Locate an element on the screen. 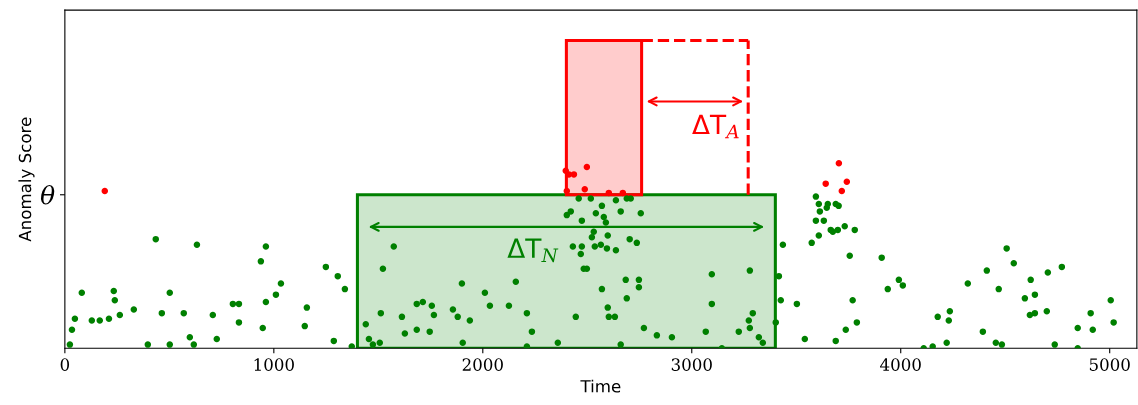  x-tick-label: 3000 is located at coordinates (691, 364).